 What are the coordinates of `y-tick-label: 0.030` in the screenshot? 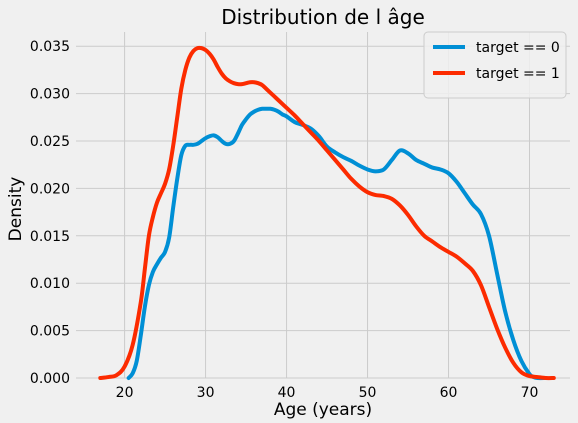 It's located at (50, 95).